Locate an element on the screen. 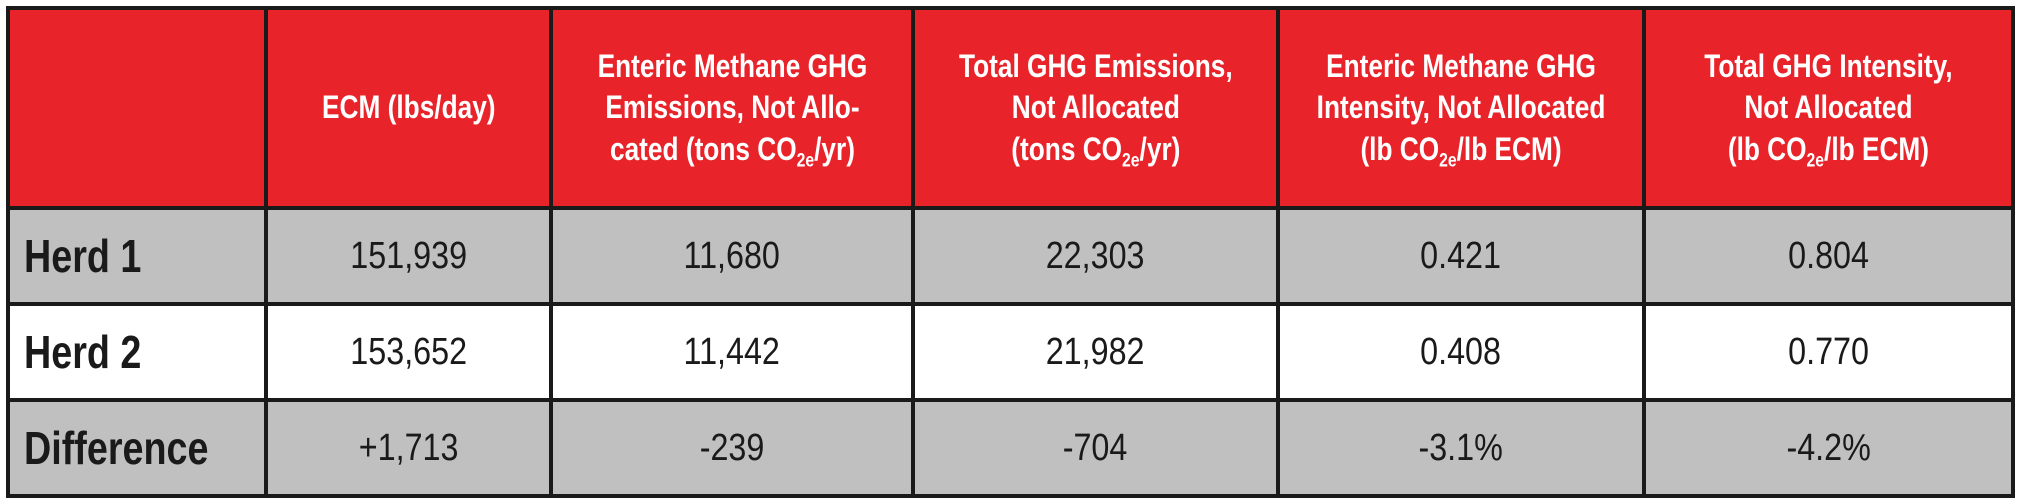 This screenshot has height=498, width=2017. cell-value: 11,680 is located at coordinates (732, 255).